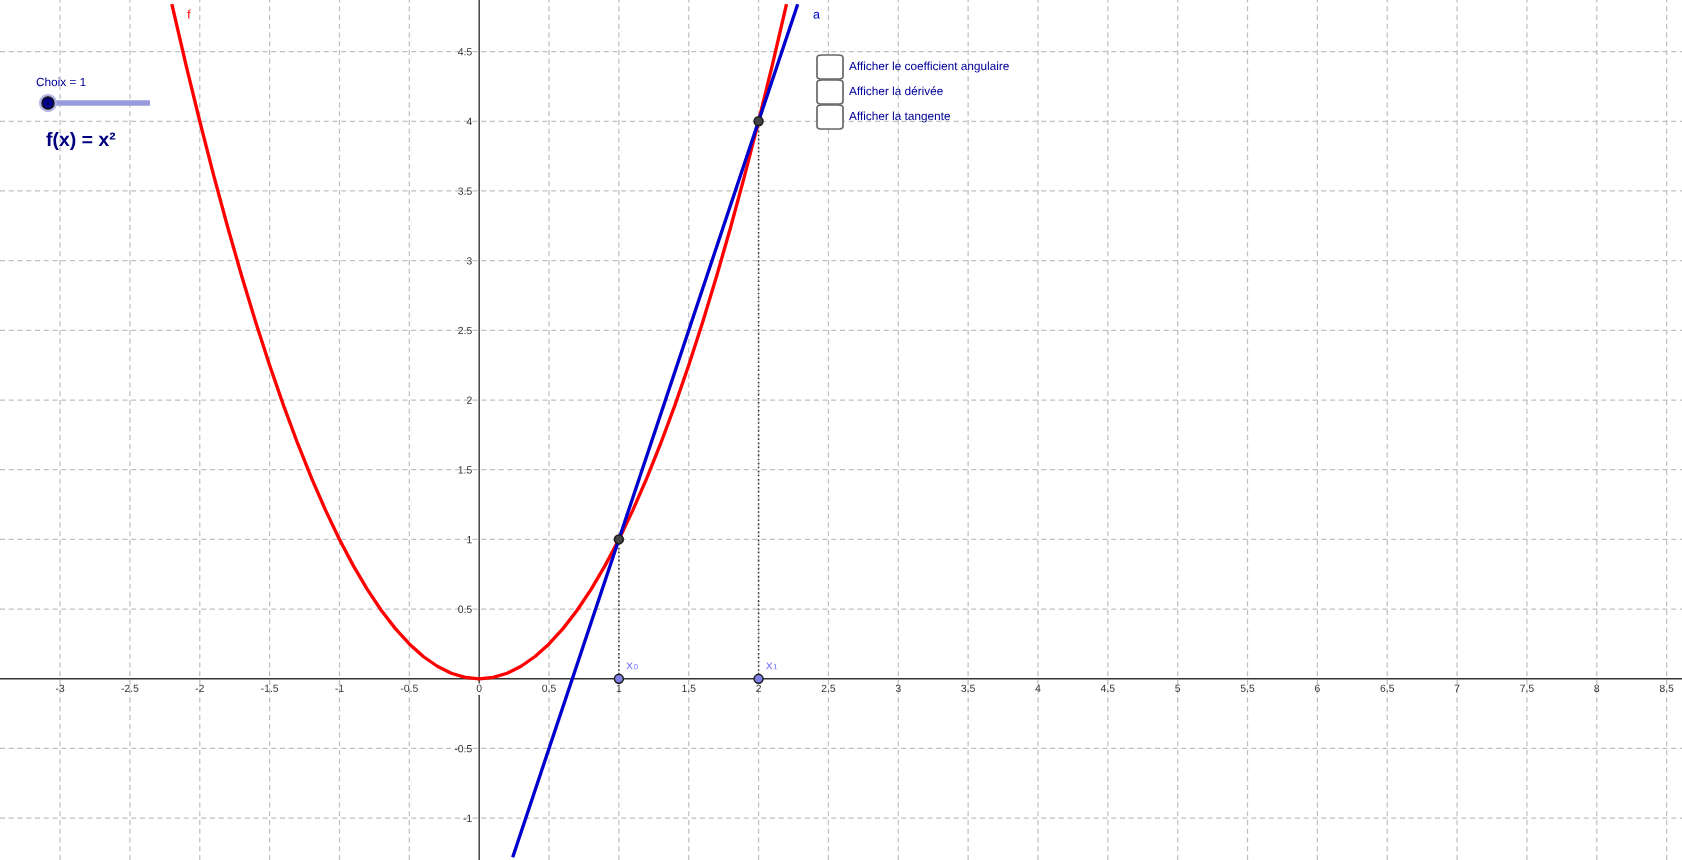  Describe the element at coordinates (1247, 688) in the screenshot. I see `x-tick-label: 5.5` at that location.